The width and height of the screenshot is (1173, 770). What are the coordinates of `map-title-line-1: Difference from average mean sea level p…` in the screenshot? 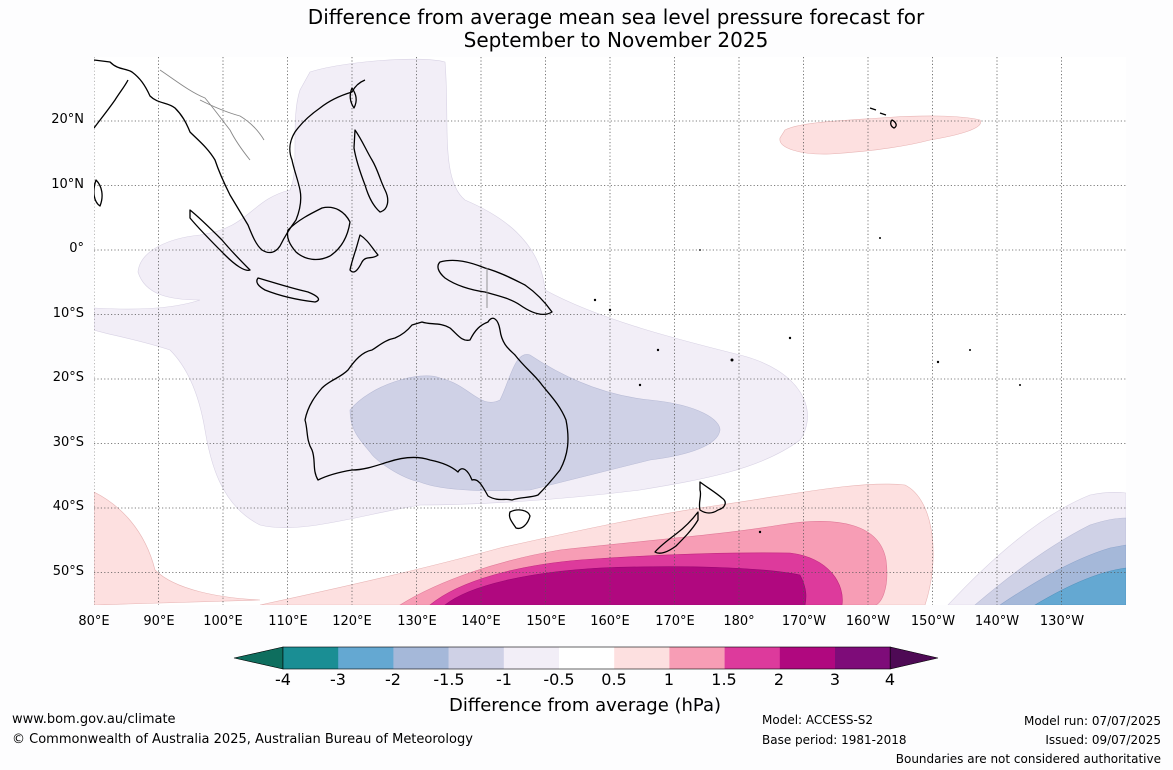 It's located at (616, 17).